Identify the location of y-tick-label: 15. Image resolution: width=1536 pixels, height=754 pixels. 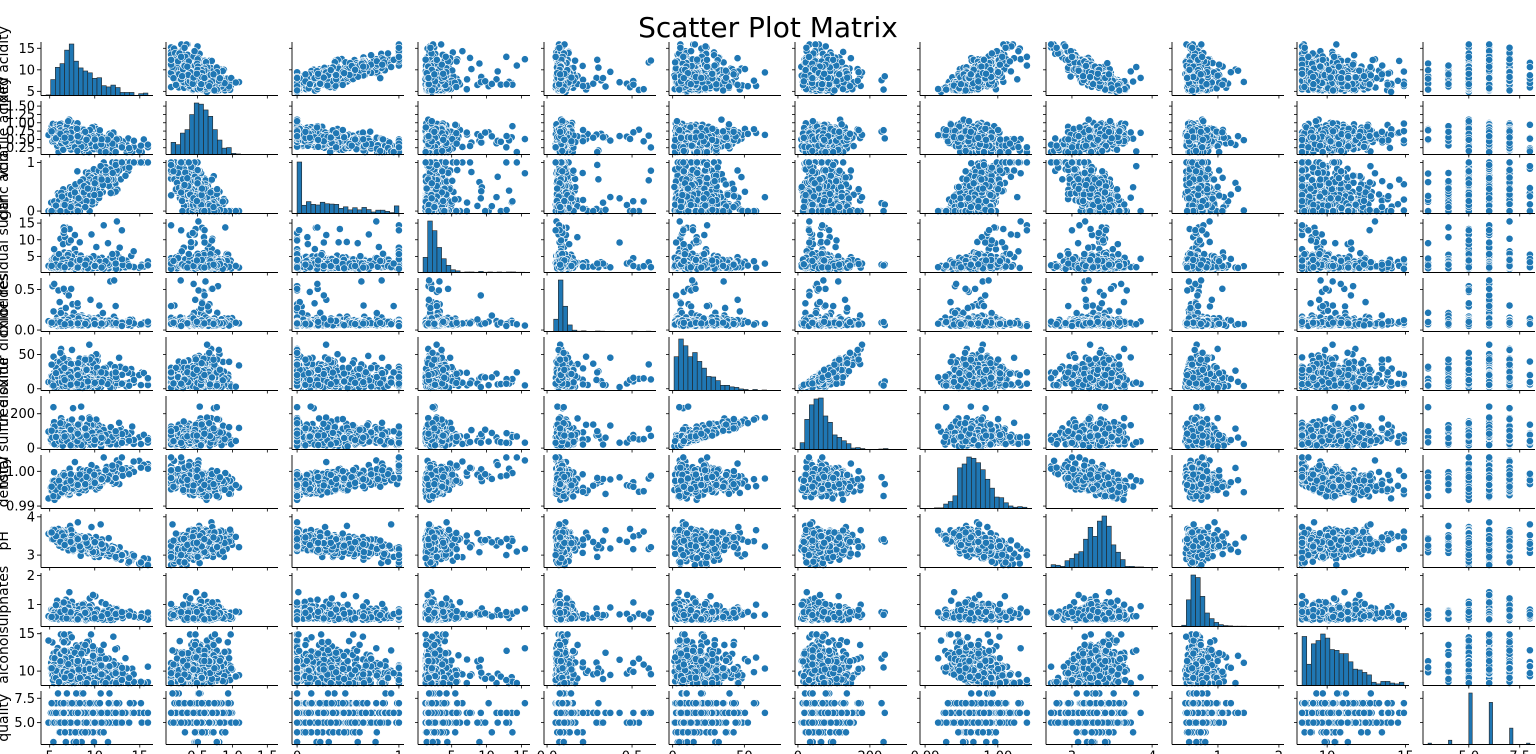
(26, 49).